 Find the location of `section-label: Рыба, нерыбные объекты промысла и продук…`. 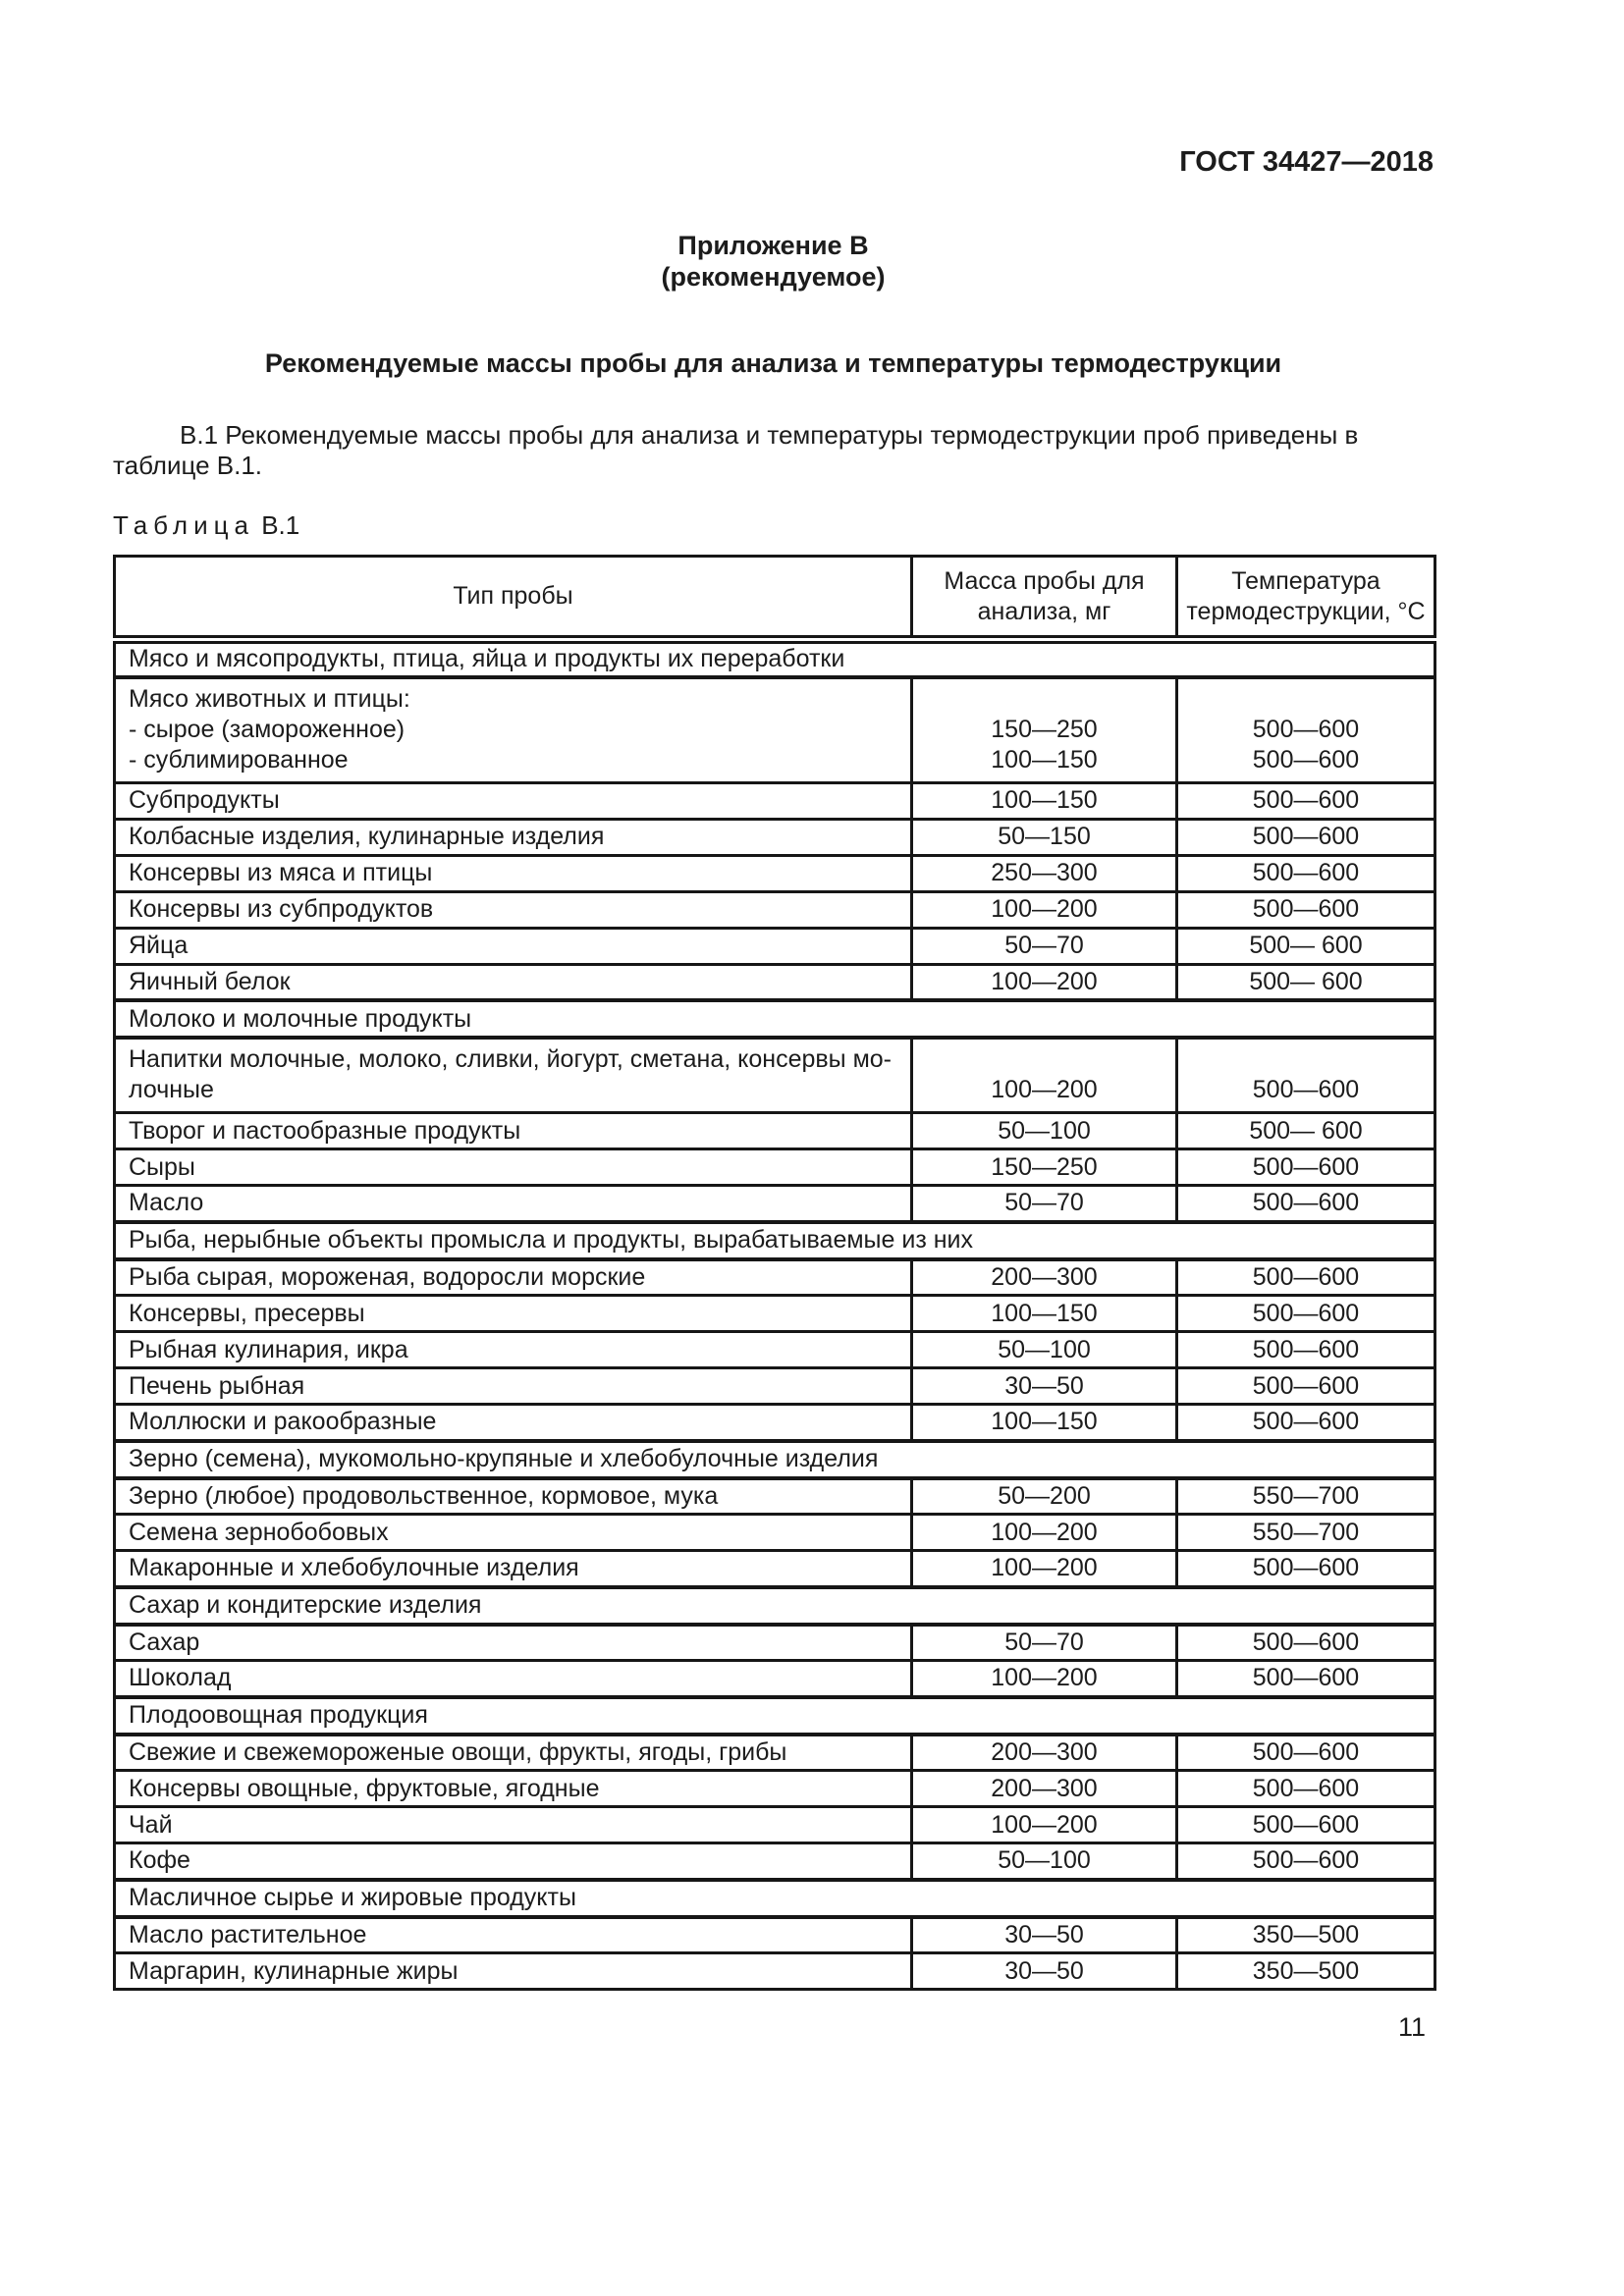

section-label: Рыба, нерыбные объекты промысла и продук… is located at coordinates (774, 1240).